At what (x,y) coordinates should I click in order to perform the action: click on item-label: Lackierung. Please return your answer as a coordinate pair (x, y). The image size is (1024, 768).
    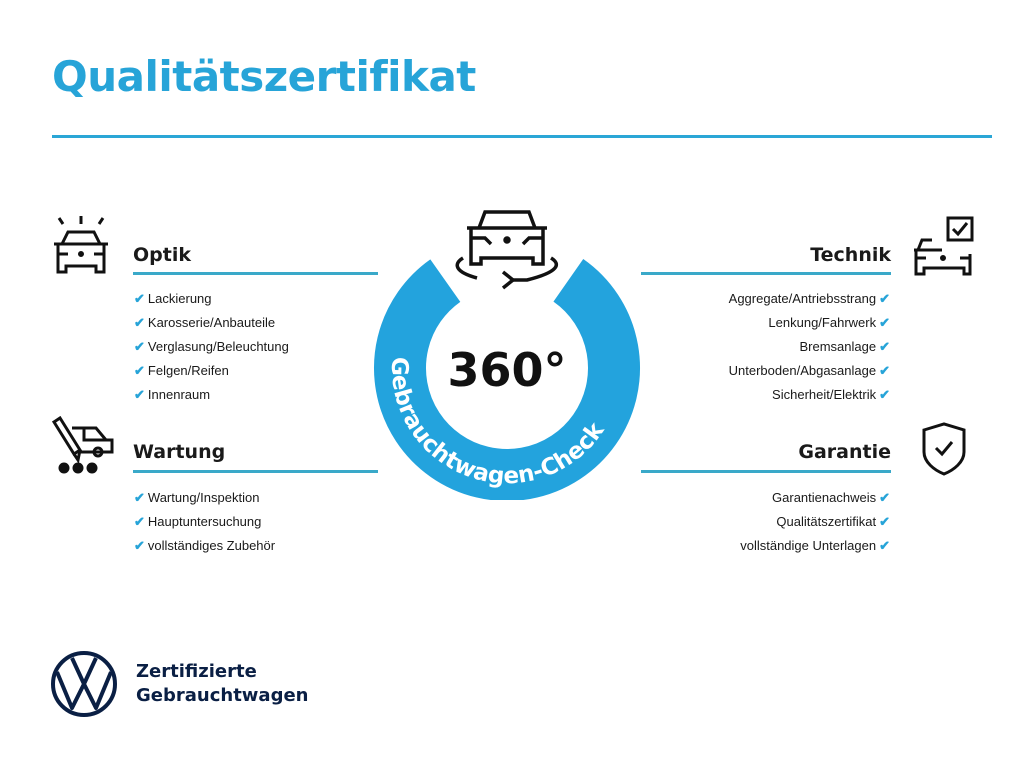
    Looking at the image, I should click on (179, 298).